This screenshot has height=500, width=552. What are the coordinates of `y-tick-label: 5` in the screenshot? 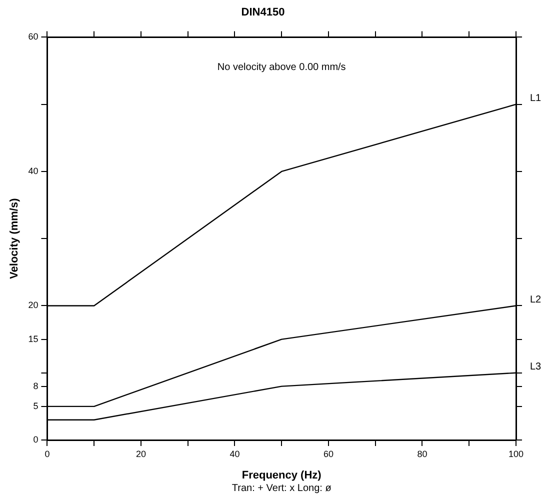 It's located at (35, 405).